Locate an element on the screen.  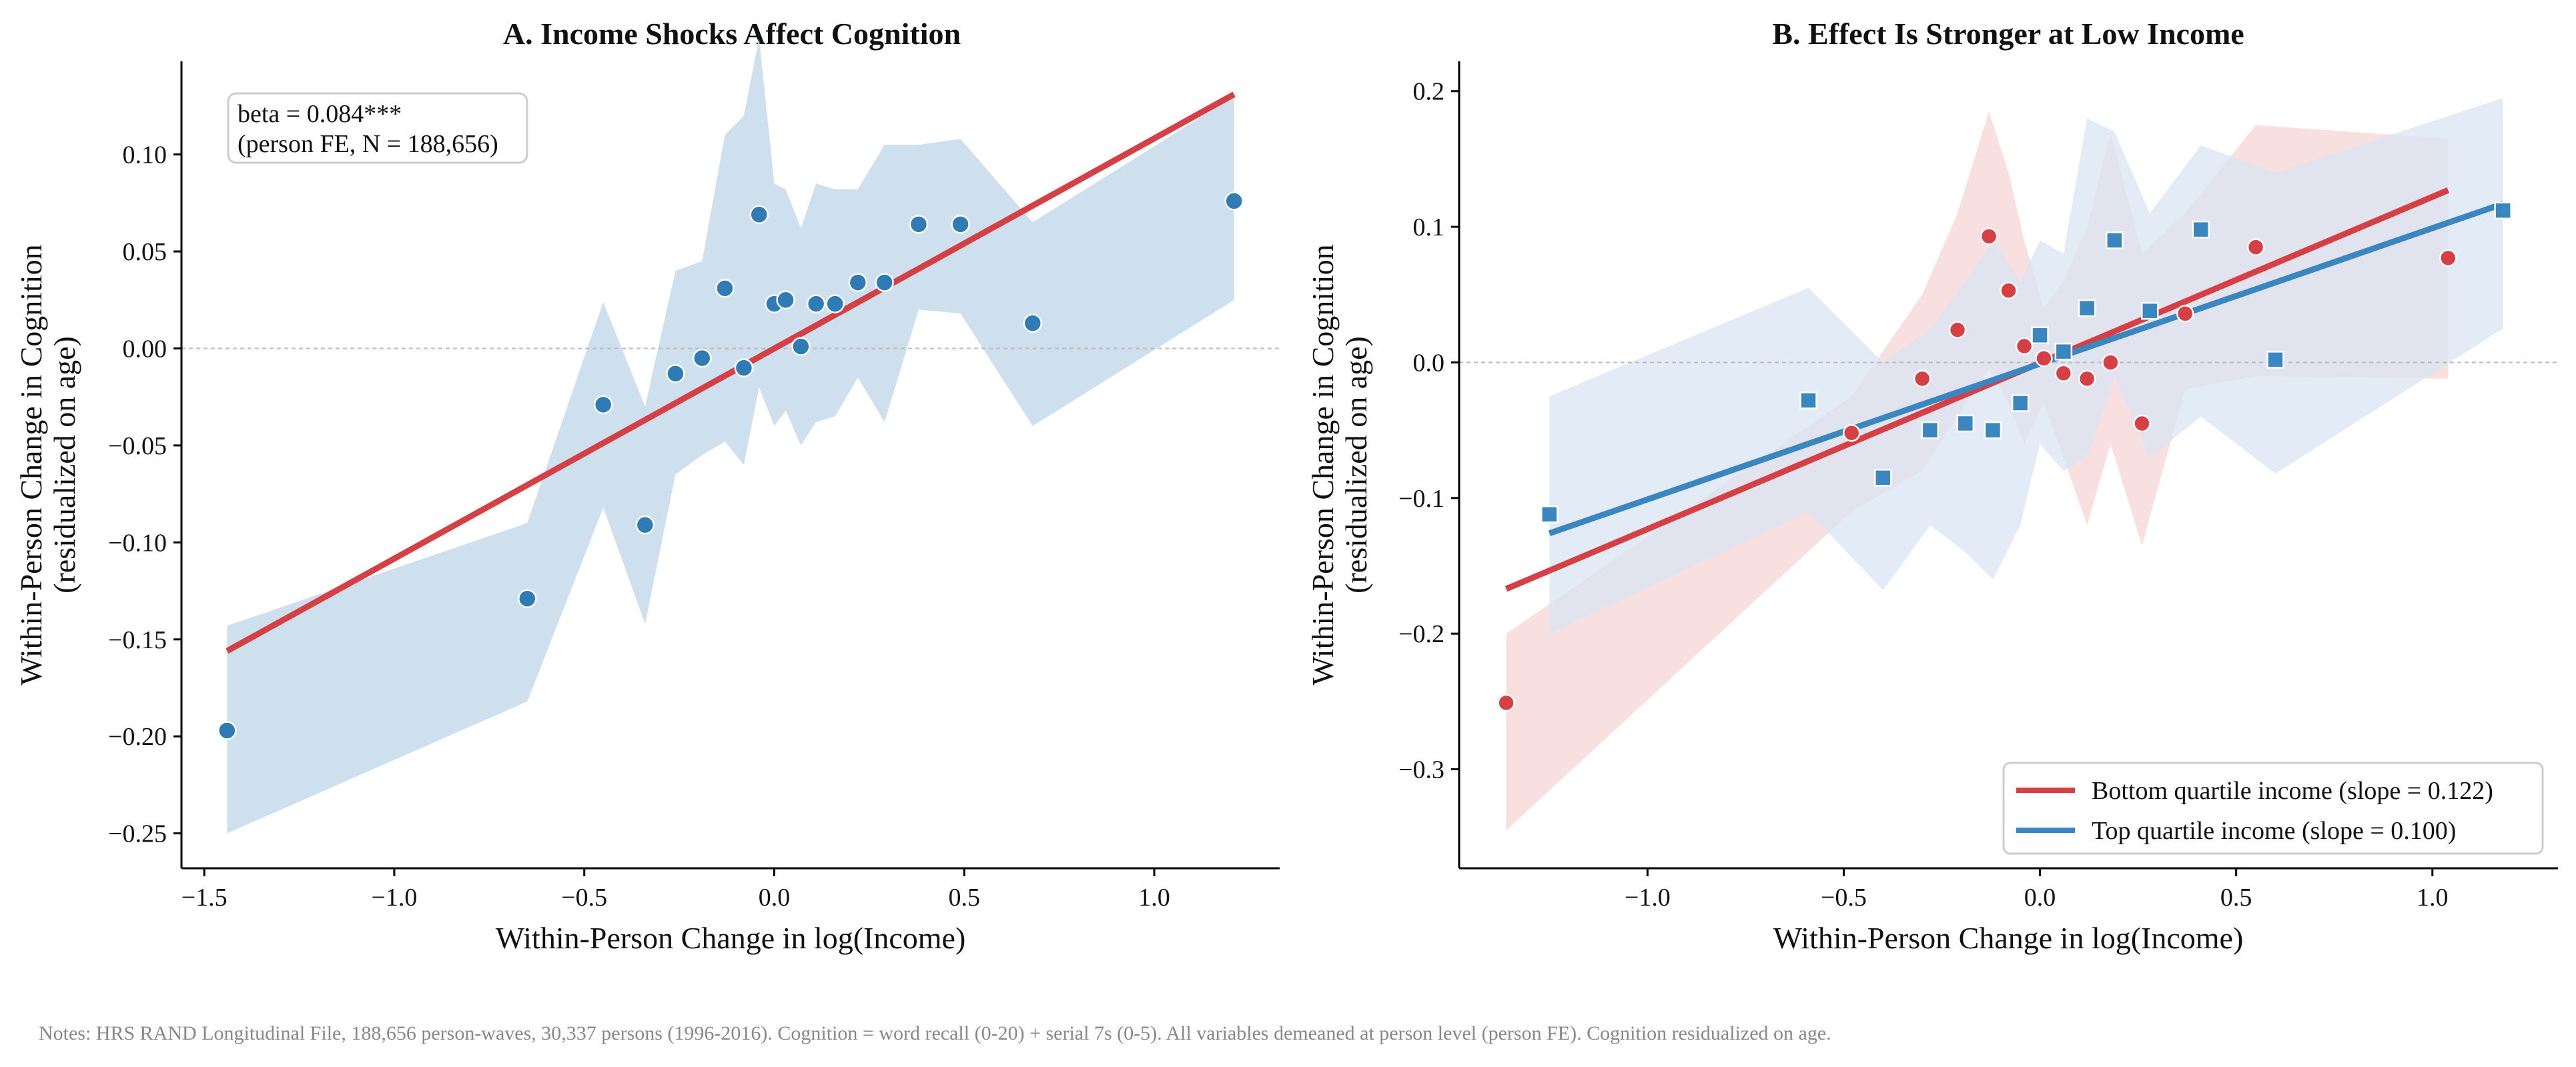
panel-a-x-ticks: −1.5 −1.0 −0.5 0.0 0.5 1.0 is located at coordinates (675, 890).